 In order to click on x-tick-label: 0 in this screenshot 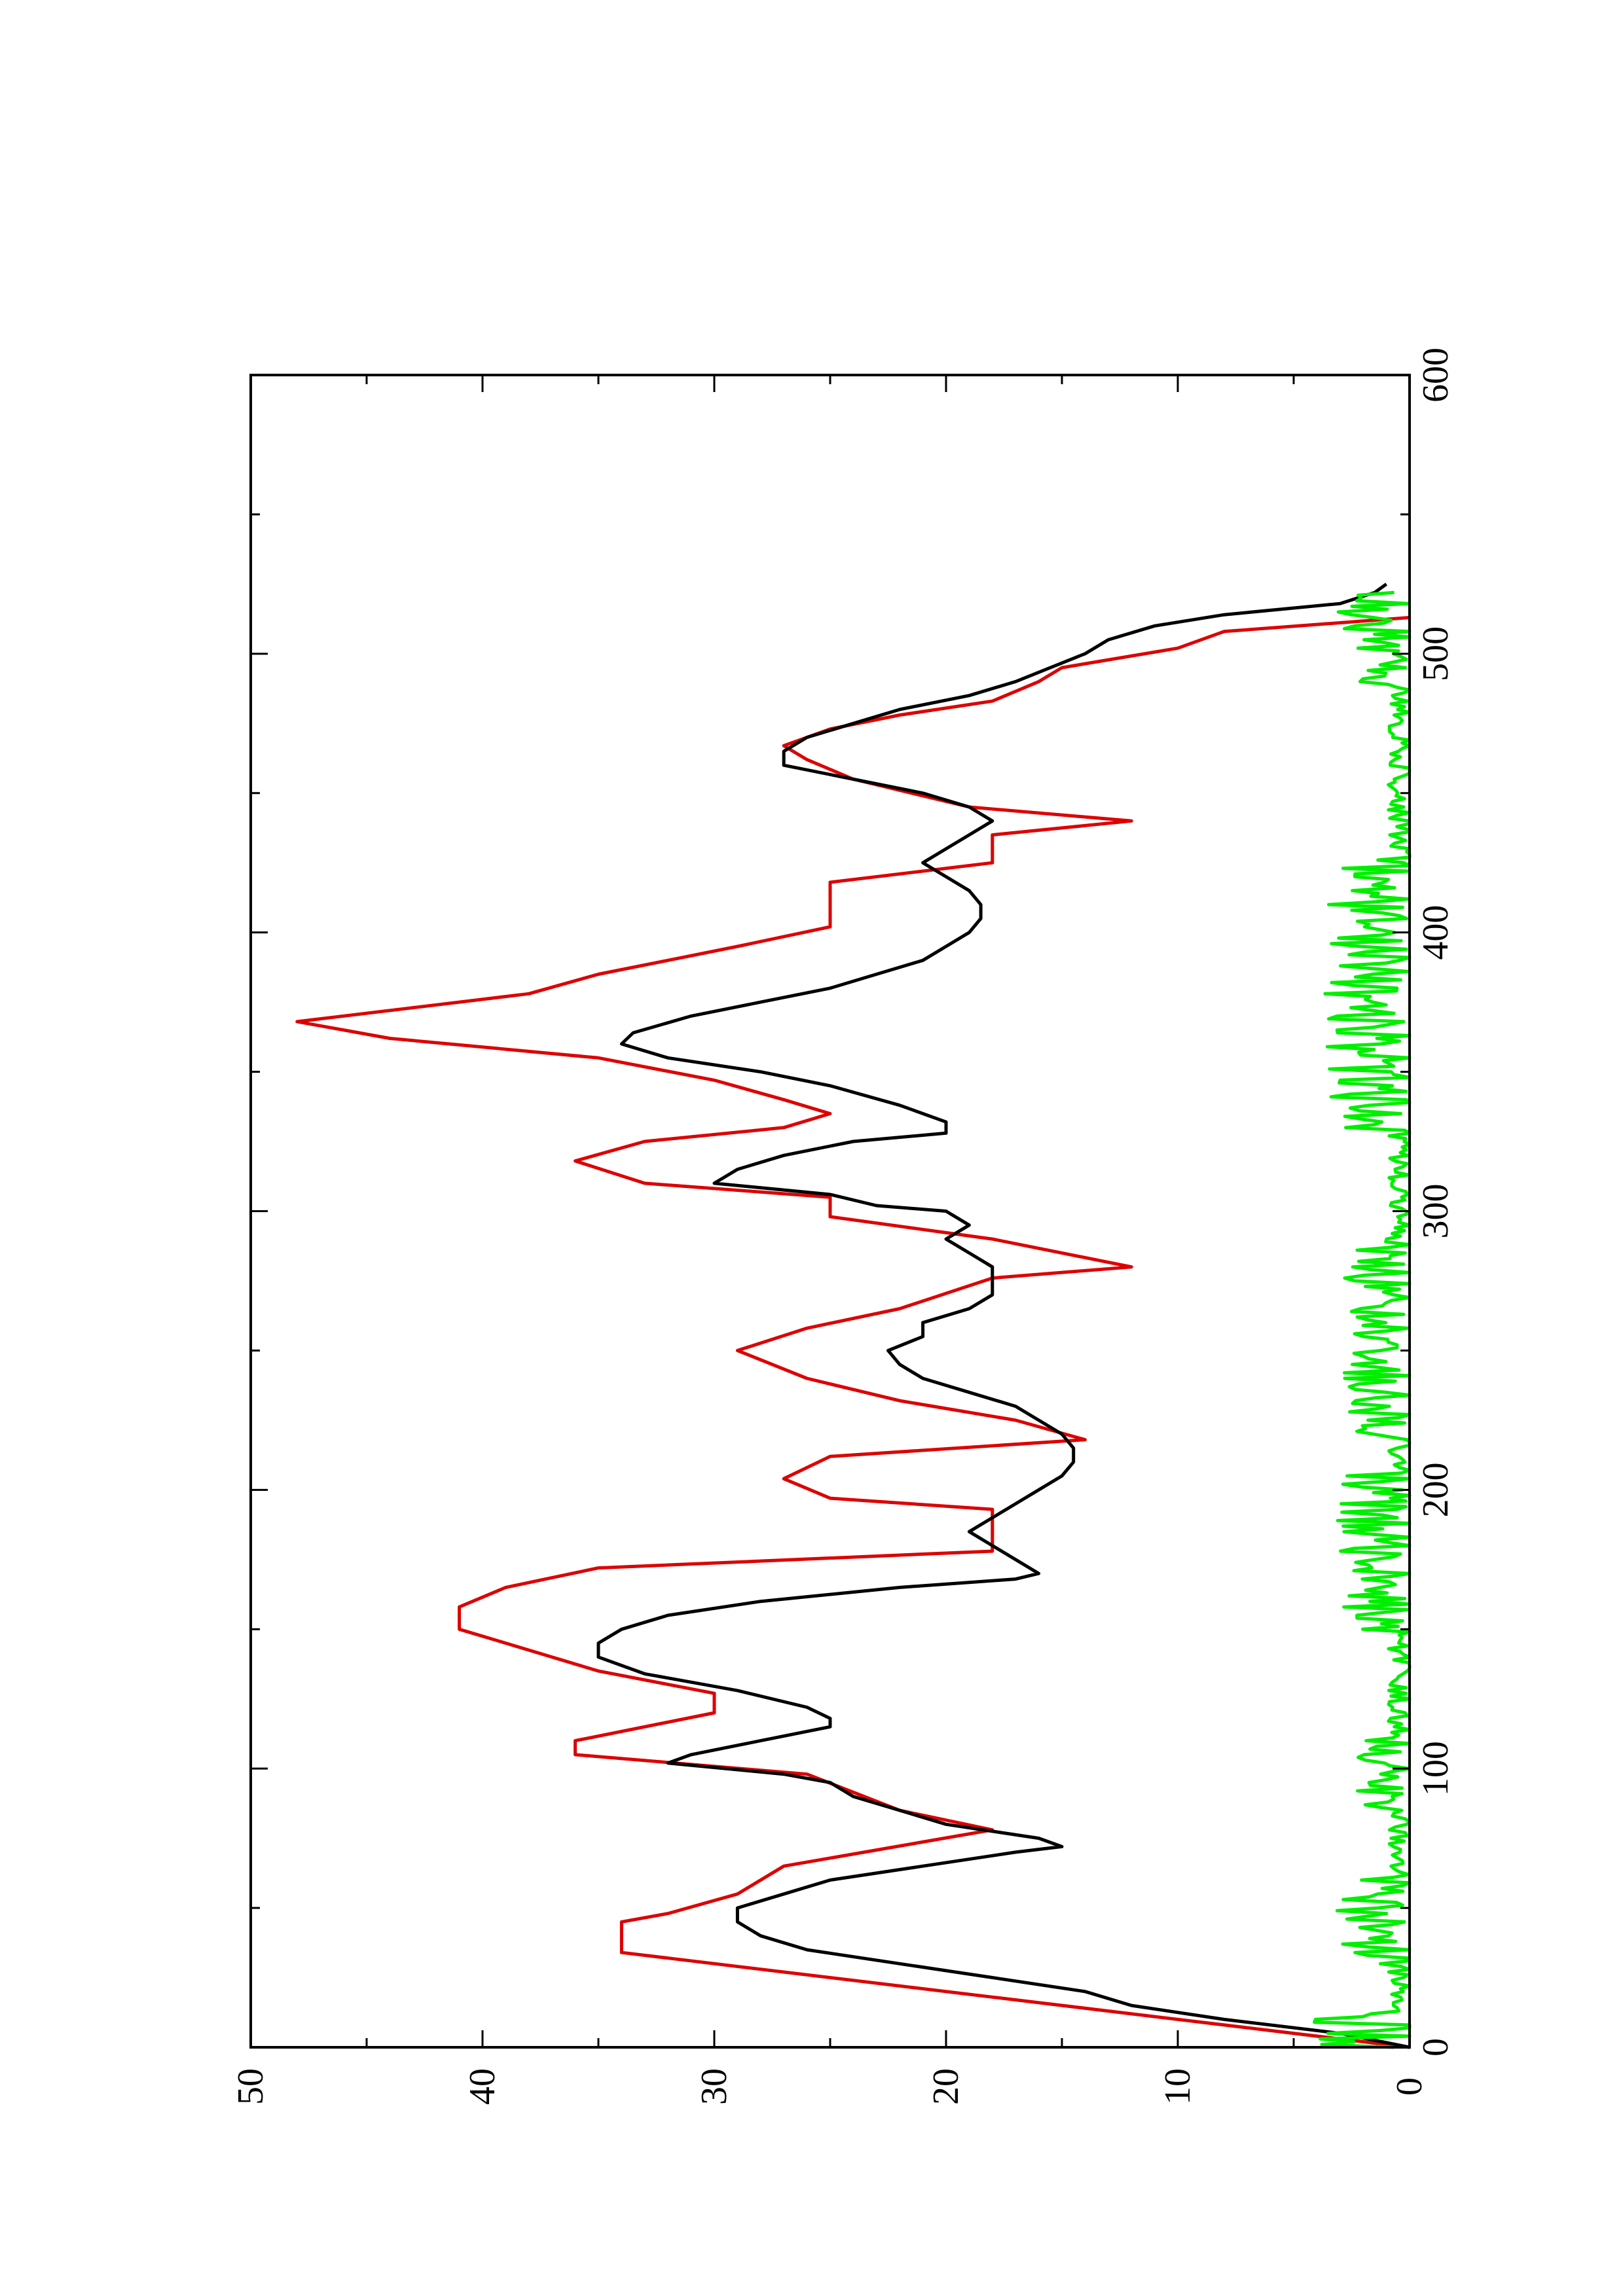, I will do `click(1435, 2047)`.